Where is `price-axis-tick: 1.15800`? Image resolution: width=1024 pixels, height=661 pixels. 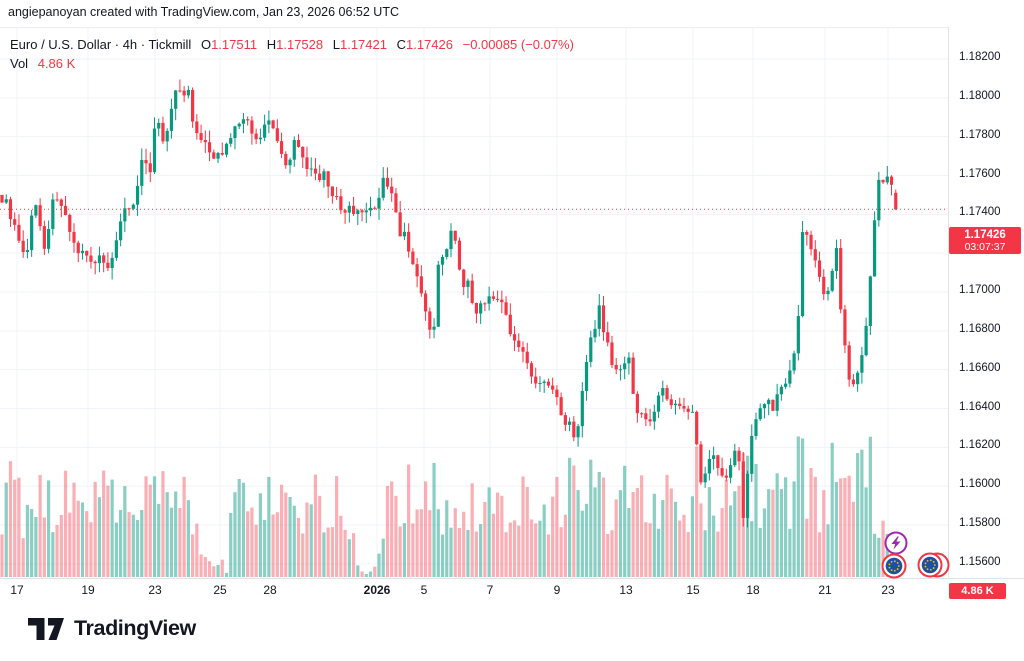 price-axis-tick: 1.15800 is located at coordinates (980, 523).